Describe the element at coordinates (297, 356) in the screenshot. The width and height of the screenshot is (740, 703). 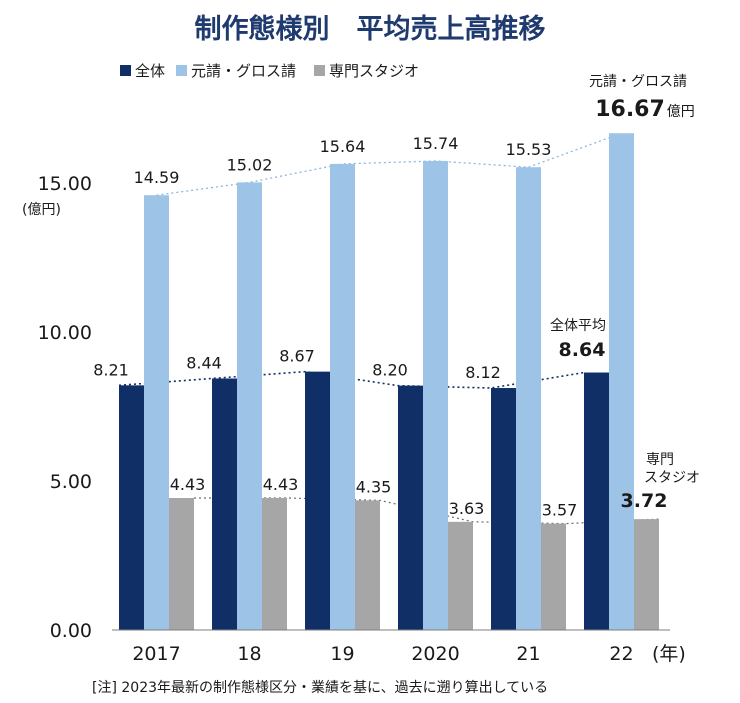
I see `data-label-total-19: 8.67` at that location.